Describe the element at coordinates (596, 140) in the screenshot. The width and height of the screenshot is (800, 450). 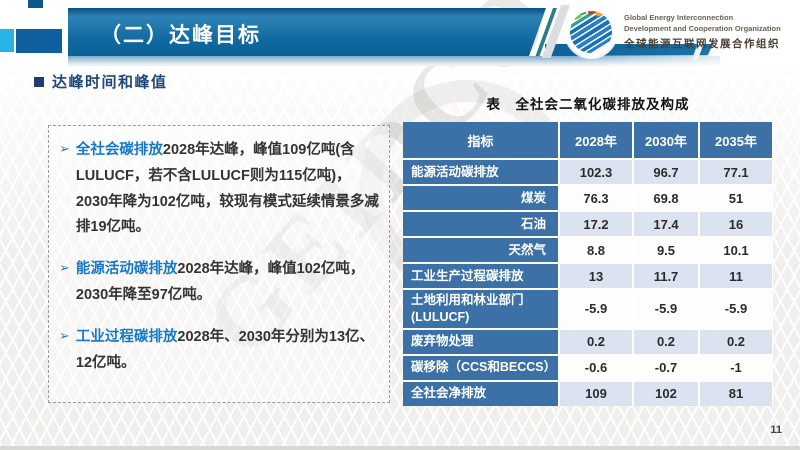
I see `table-header-cell: 2028年` at that location.